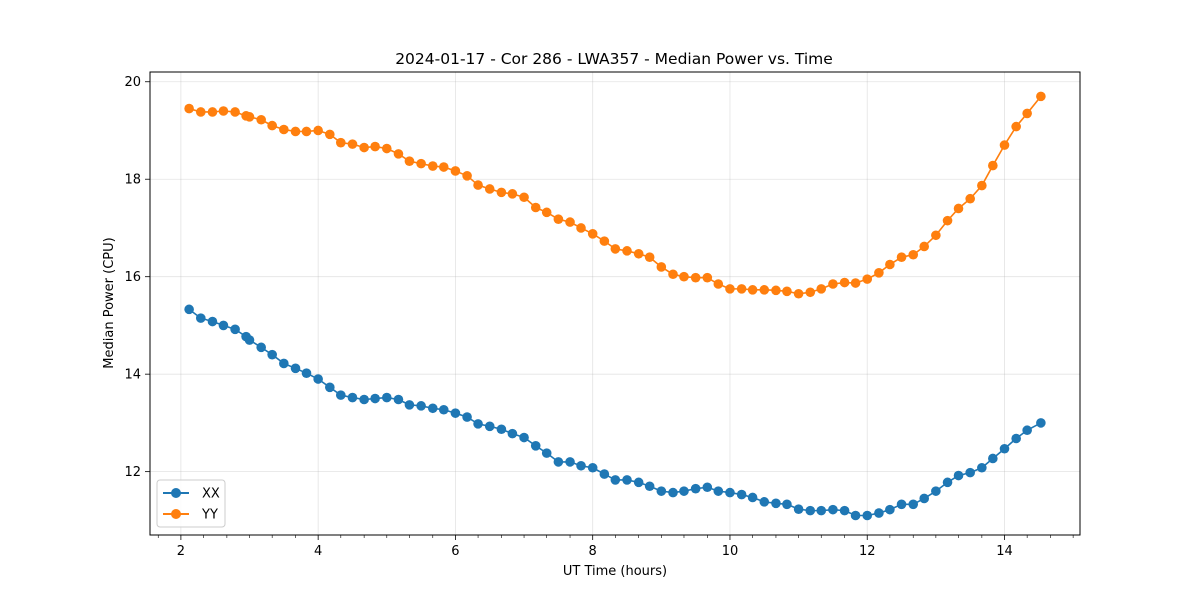 This screenshot has height=600, width=1200. What do you see at coordinates (191, 503) in the screenshot?
I see `legend: XX YY` at bounding box center [191, 503].